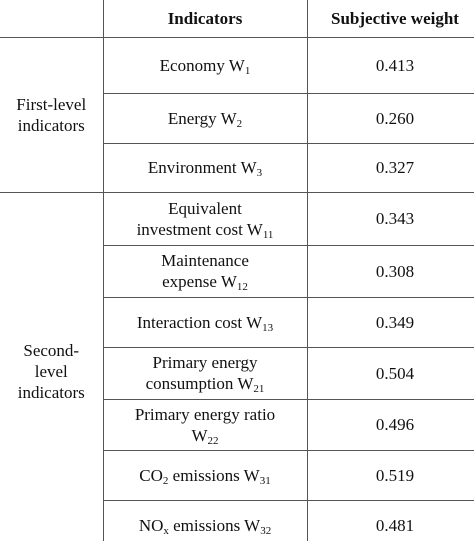 The image size is (474, 541). I want to click on indicator-text: CO, so click(151, 475).